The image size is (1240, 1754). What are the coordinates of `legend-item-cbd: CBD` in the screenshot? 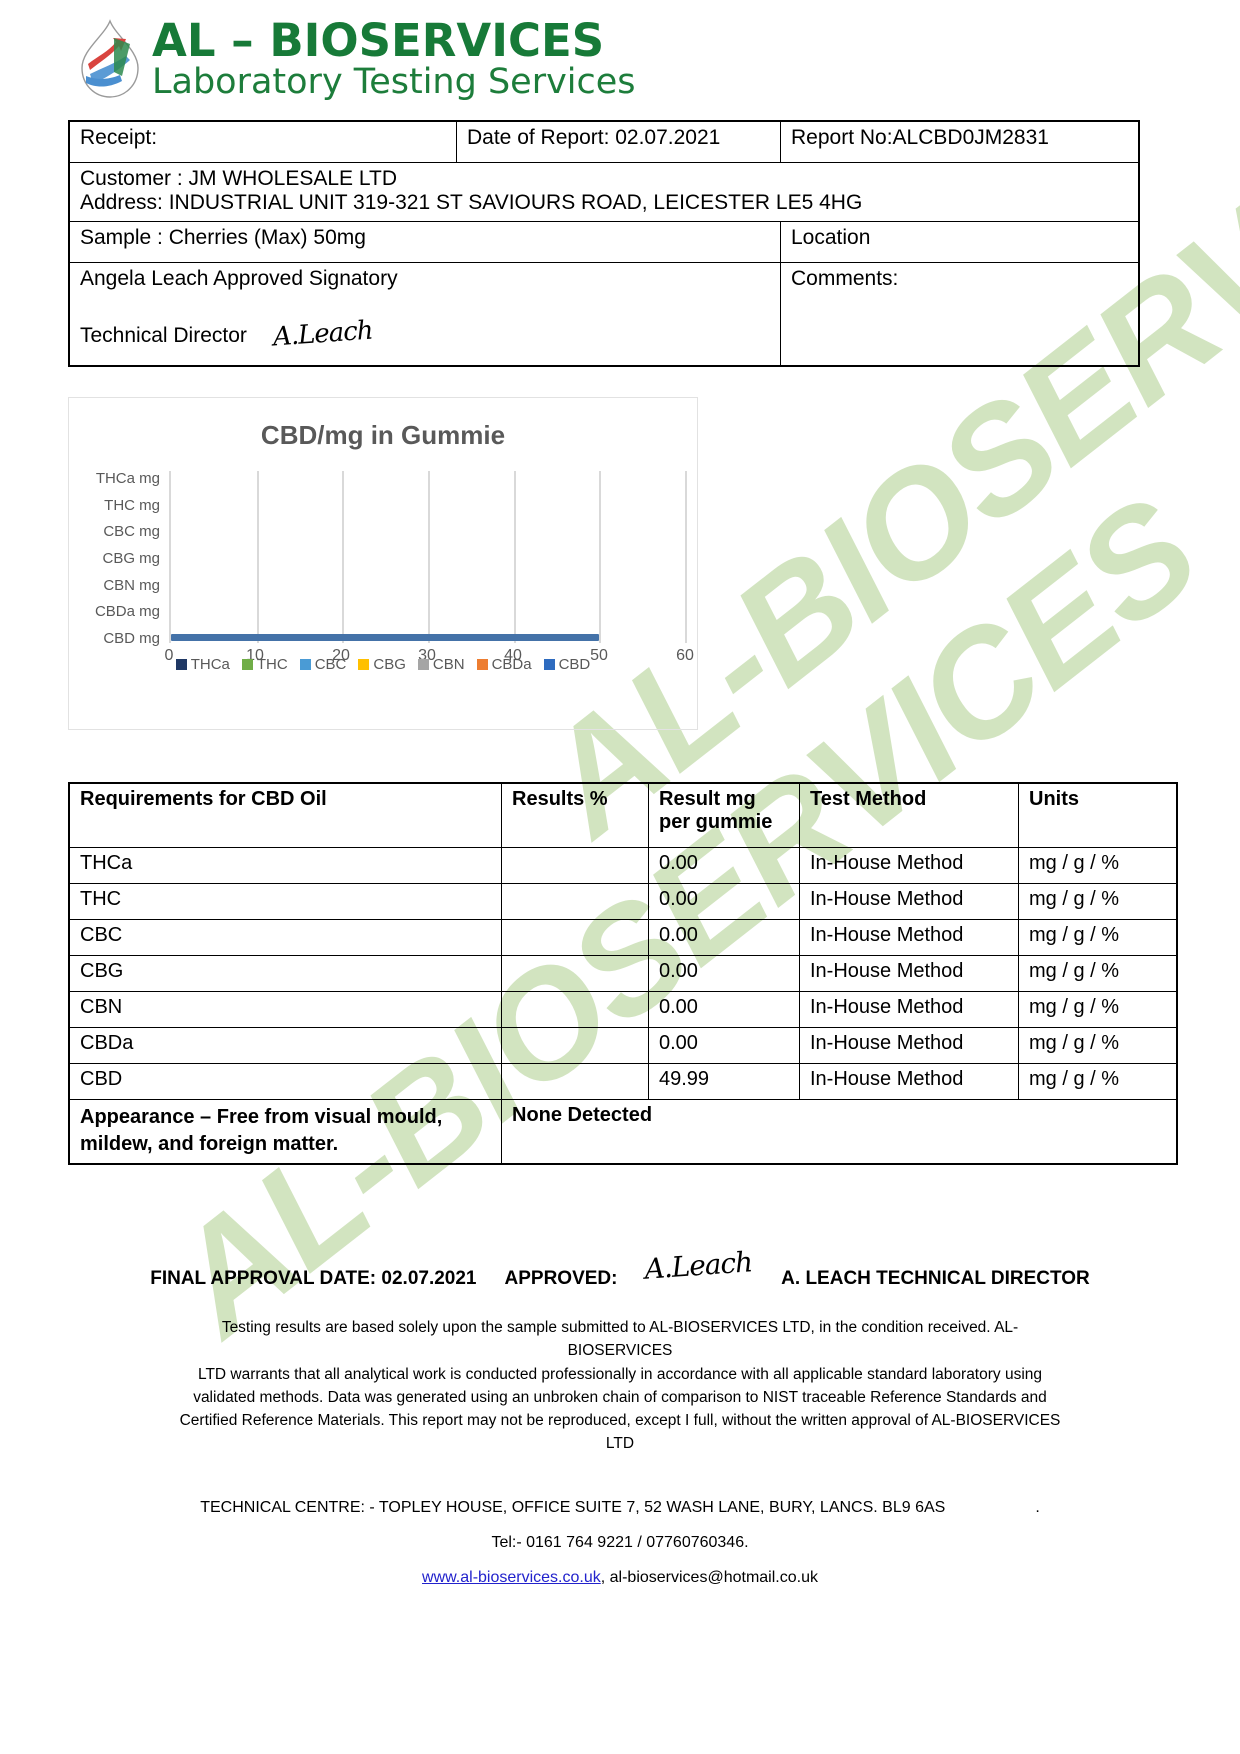 It's located at (567, 664).